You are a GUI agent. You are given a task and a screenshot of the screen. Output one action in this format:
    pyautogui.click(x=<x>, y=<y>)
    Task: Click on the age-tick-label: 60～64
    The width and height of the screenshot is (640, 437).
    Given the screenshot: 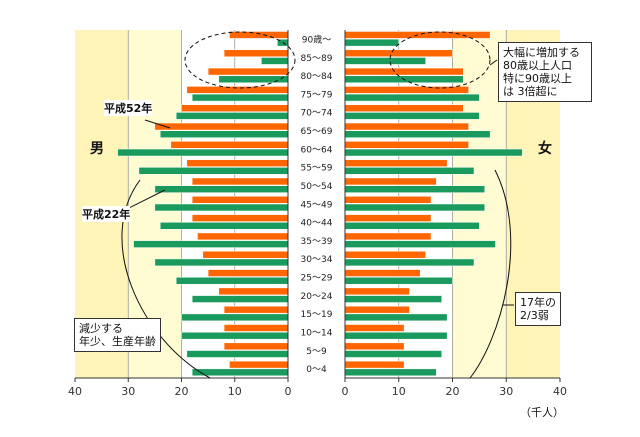 What is the action you would take?
    pyautogui.click(x=317, y=150)
    